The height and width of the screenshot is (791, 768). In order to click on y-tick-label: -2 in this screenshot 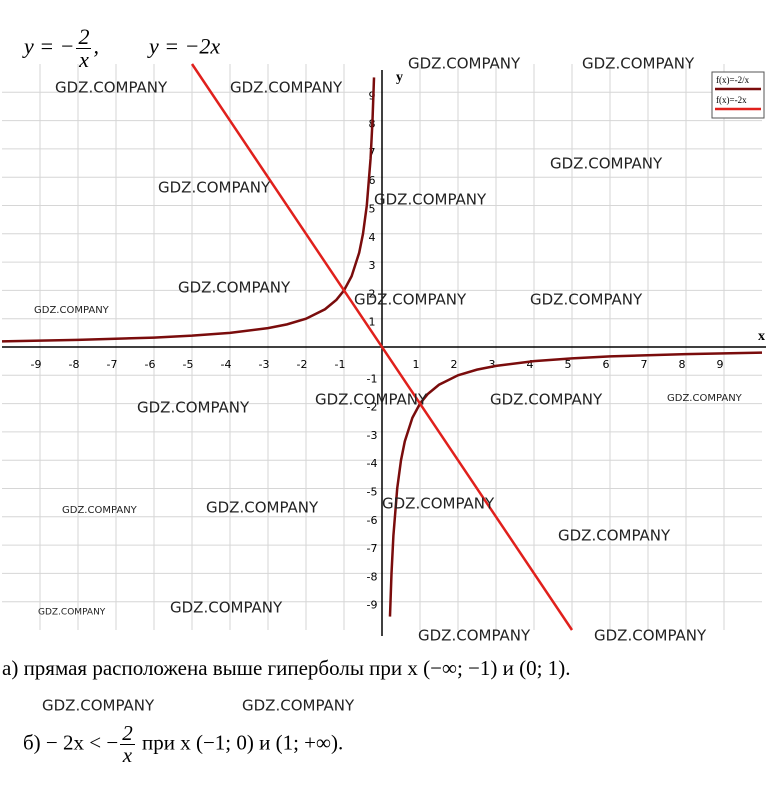, I will do `click(372, 407)`.